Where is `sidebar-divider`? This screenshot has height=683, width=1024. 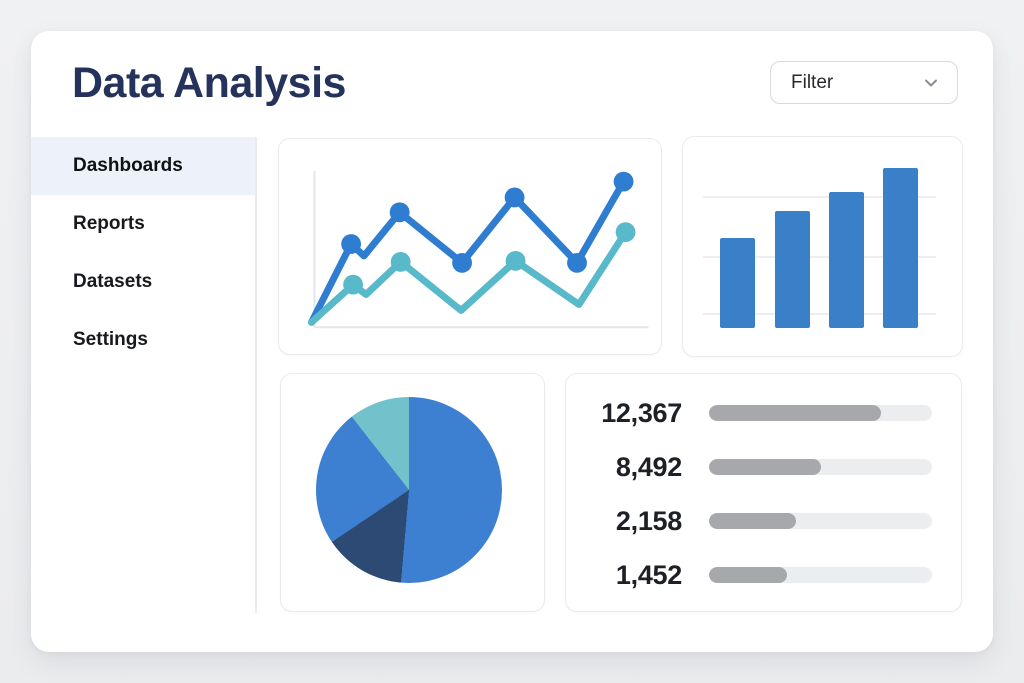
sidebar-divider is located at coordinates (256, 375).